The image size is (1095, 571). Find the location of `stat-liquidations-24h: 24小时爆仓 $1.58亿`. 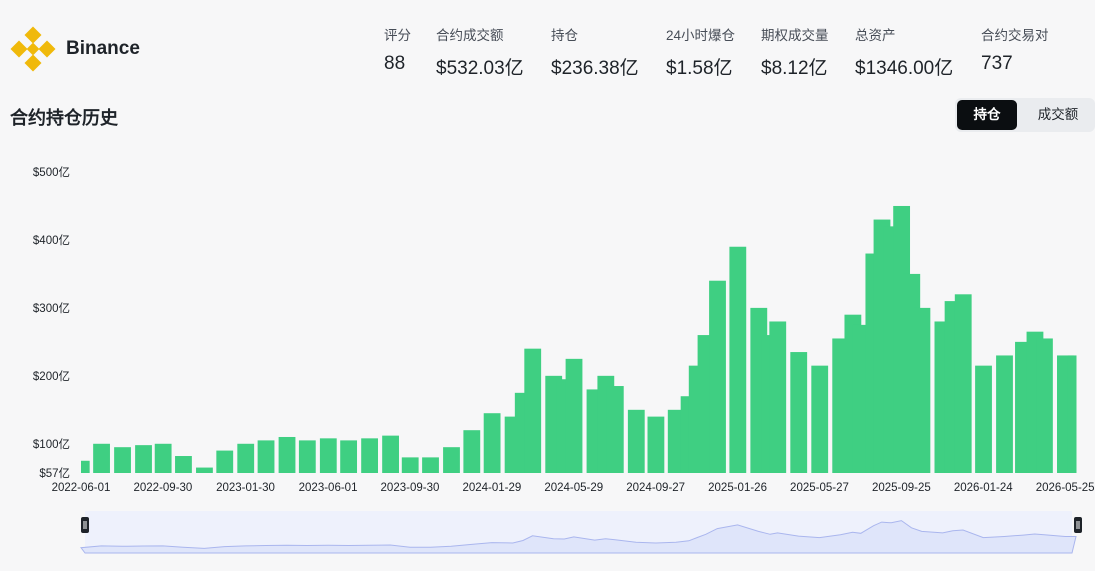

stat-liquidations-24h: 24小时爆仓 $1.58亿 is located at coordinates (700, 52).